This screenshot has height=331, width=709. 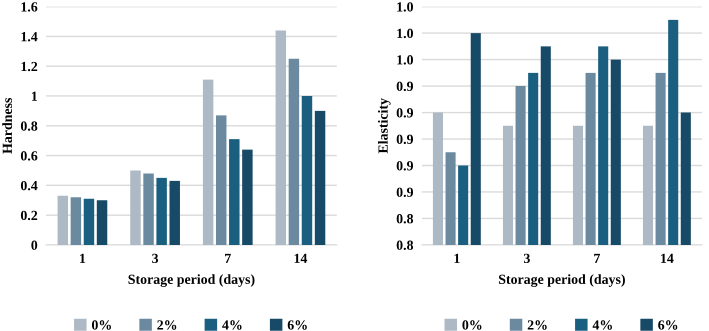 What do you see at coordinates (30, 7) in the screenshot?
I see `y-tick-label: 1.6` at bounding box center [30, 7].